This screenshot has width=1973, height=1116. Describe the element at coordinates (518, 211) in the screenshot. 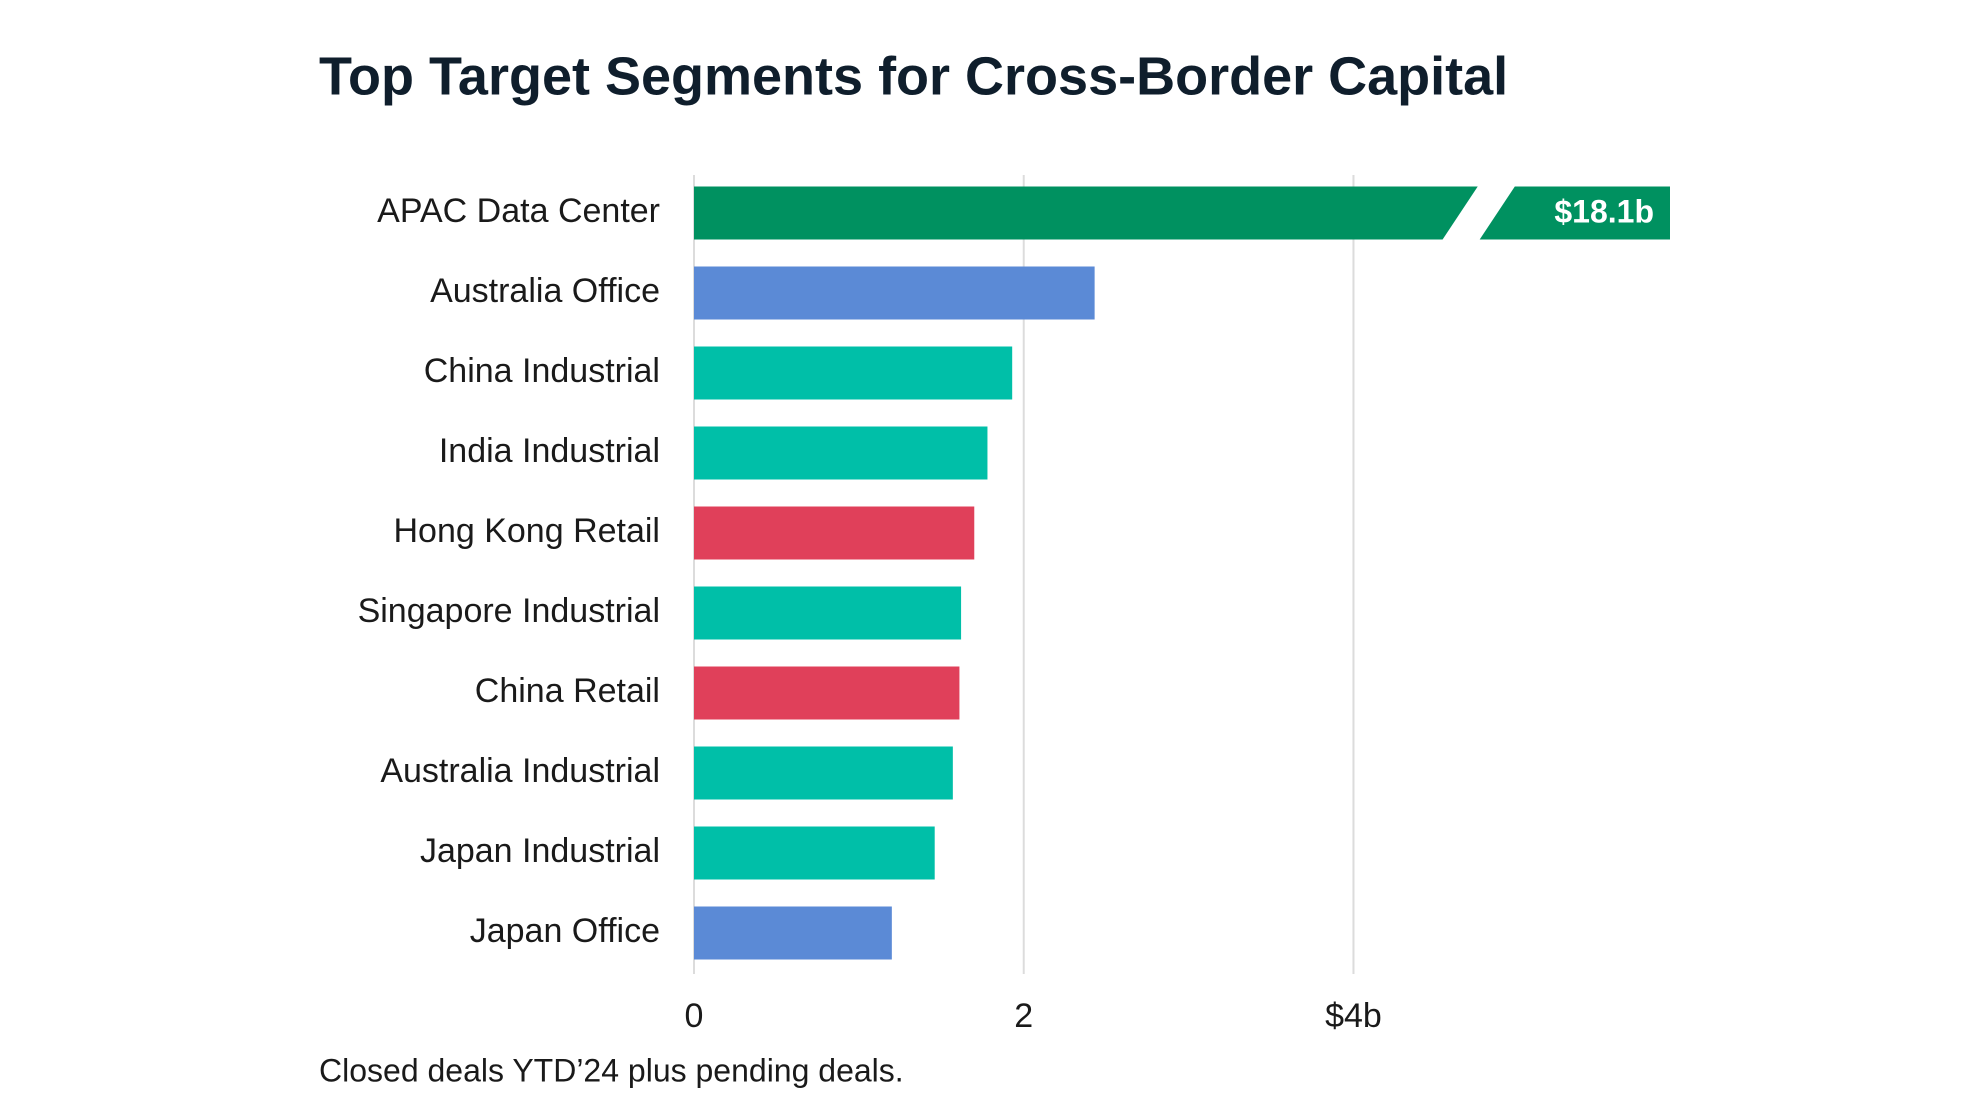

I see `y-tick-label: APAC Data Center` at that location.